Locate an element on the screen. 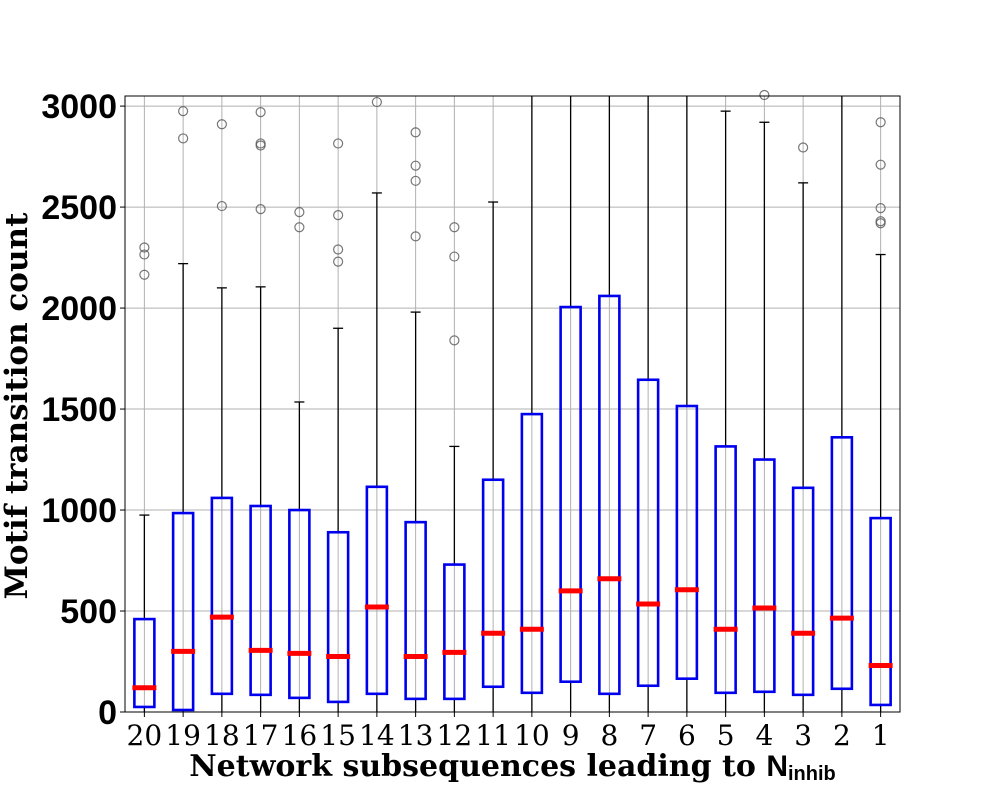  x-tick-label: 10 is located at coordinates (532, 735).